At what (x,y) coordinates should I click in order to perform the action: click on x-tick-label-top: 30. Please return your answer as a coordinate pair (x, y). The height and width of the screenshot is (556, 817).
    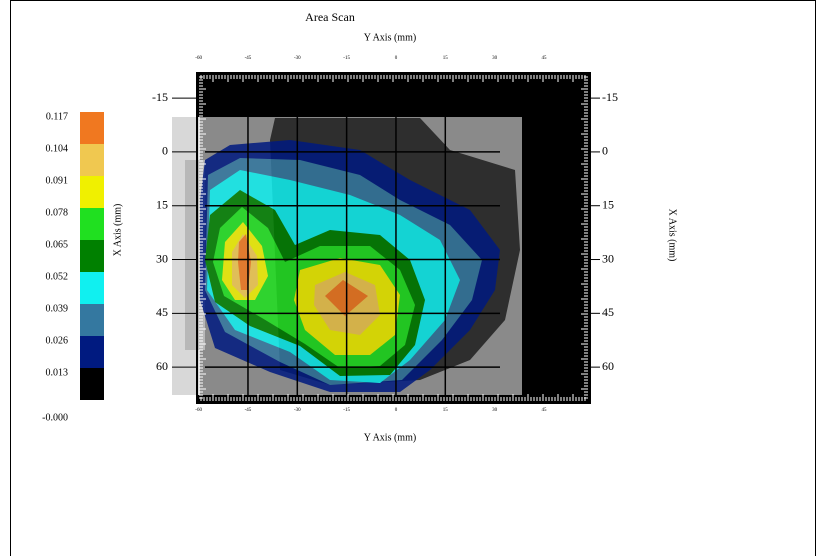
    Looking at the image, I should click on (495, 58).